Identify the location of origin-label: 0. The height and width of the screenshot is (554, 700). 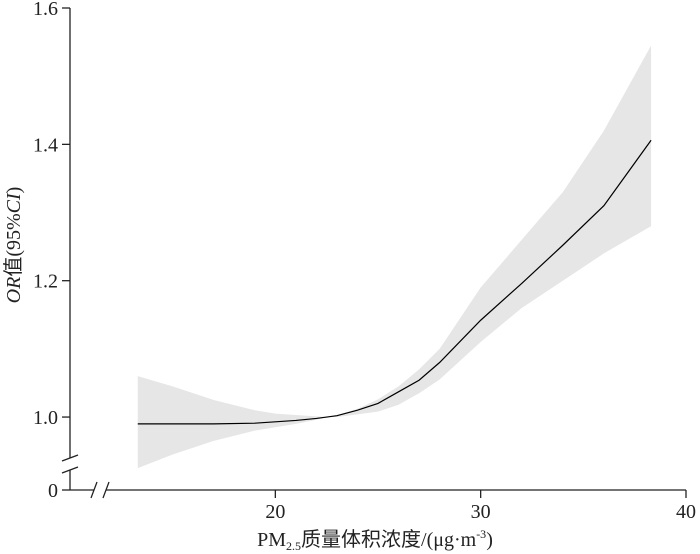
(53, 491).